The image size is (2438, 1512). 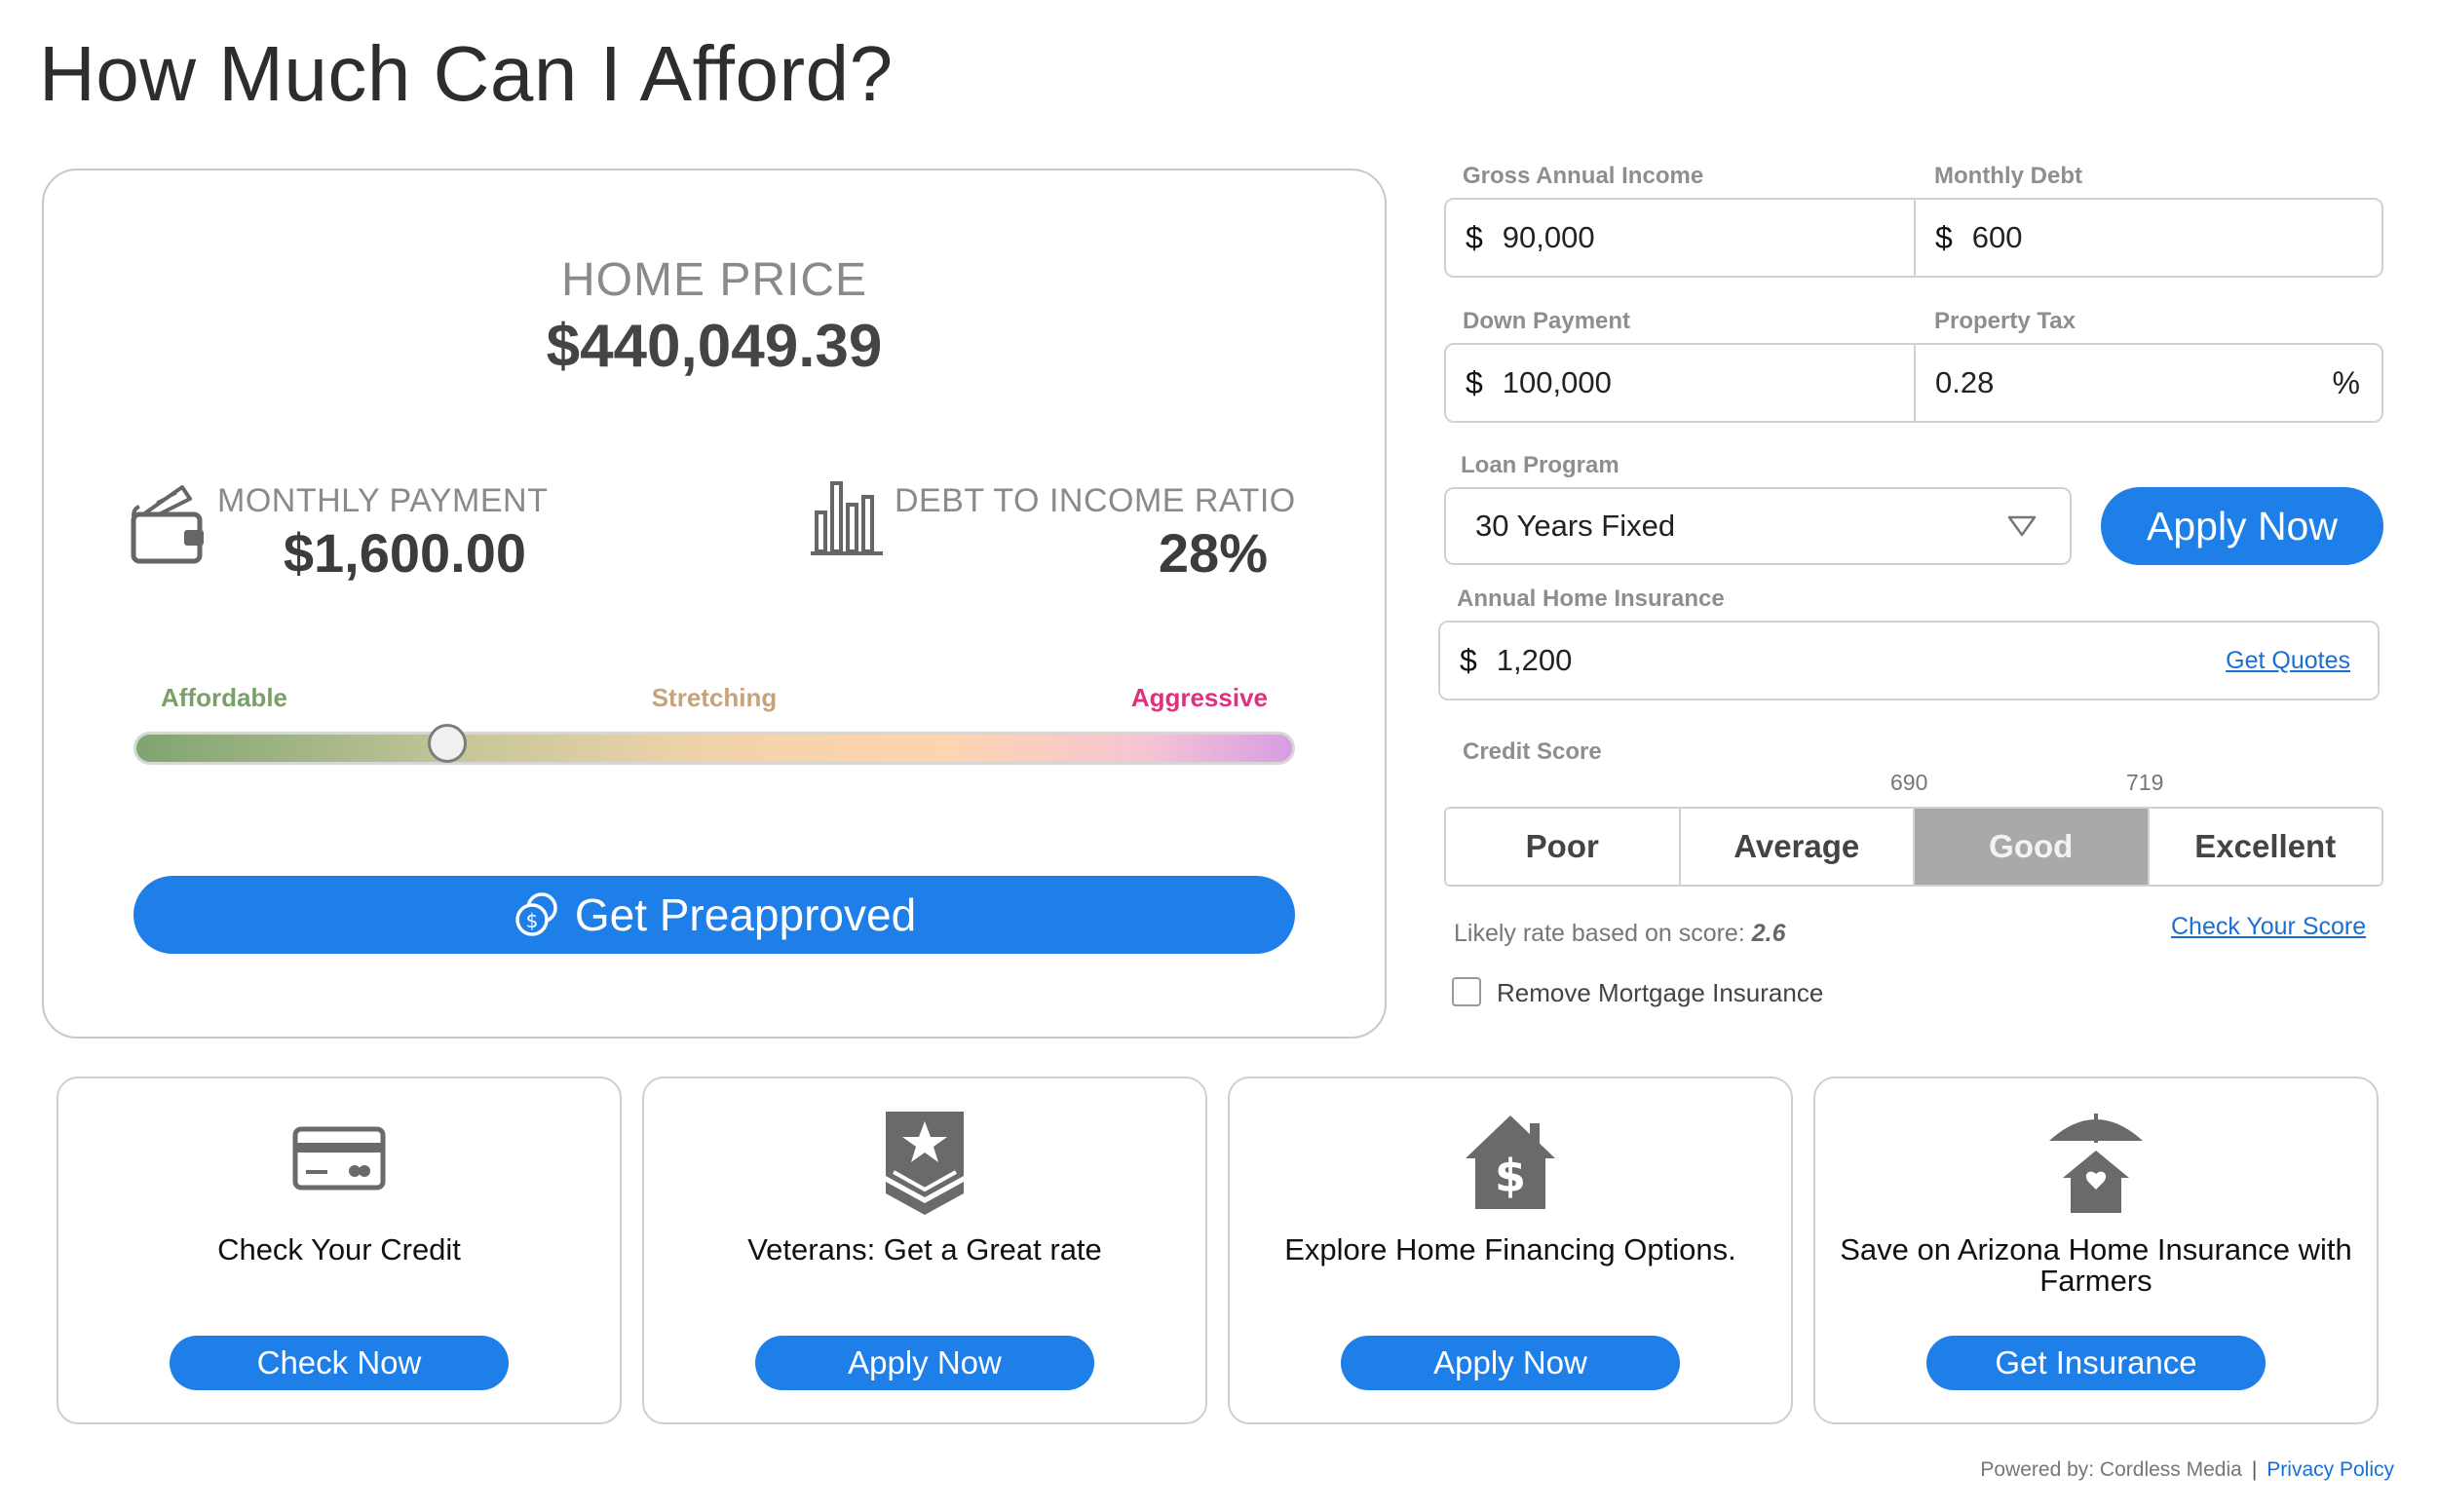 I want to click on check-your-score-link: Check Your Score, so click(x=2269, y=926).